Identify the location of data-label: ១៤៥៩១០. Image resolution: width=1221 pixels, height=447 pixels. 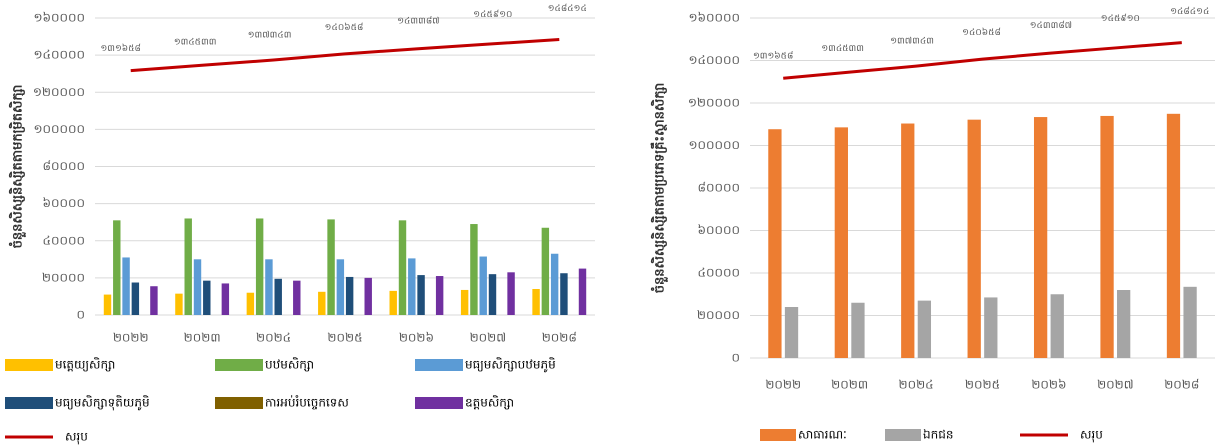
(1120, 18).